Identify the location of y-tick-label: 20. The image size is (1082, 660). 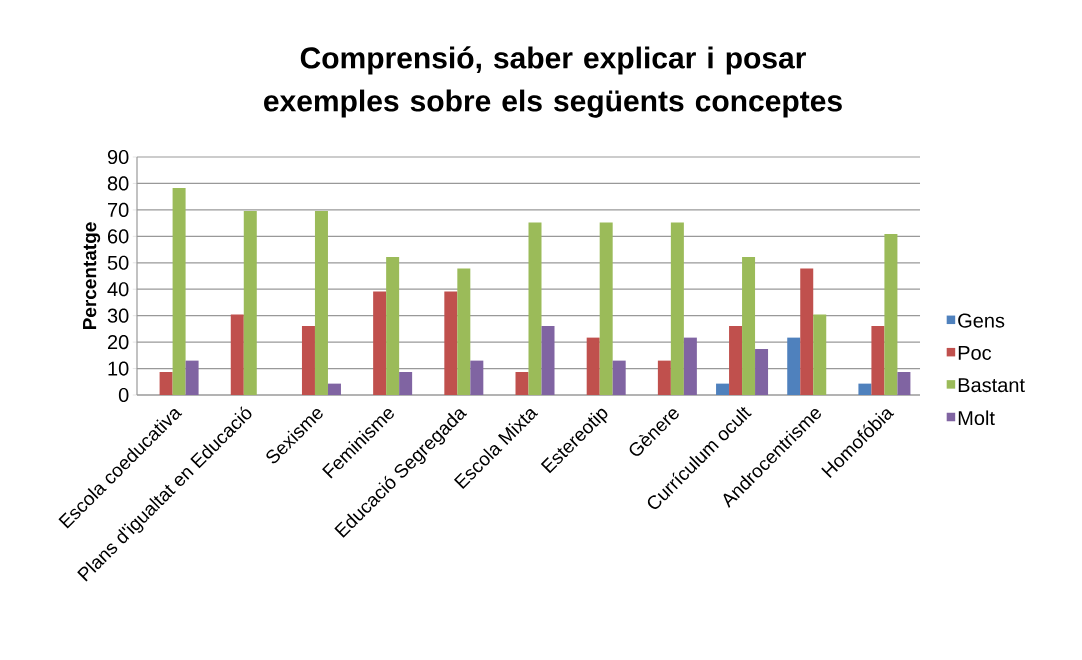
(118, 342).